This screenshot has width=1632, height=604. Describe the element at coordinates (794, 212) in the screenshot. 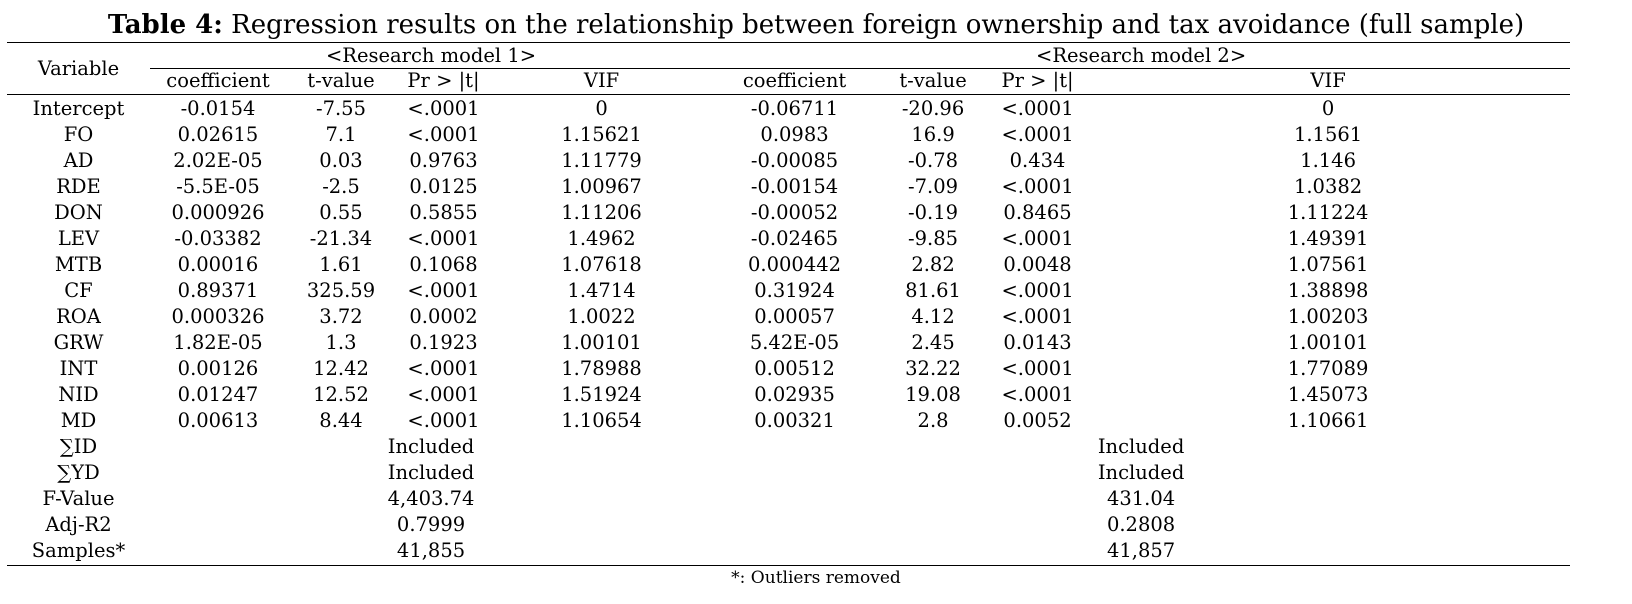

I see `table-cell: -0.00052` at that location.